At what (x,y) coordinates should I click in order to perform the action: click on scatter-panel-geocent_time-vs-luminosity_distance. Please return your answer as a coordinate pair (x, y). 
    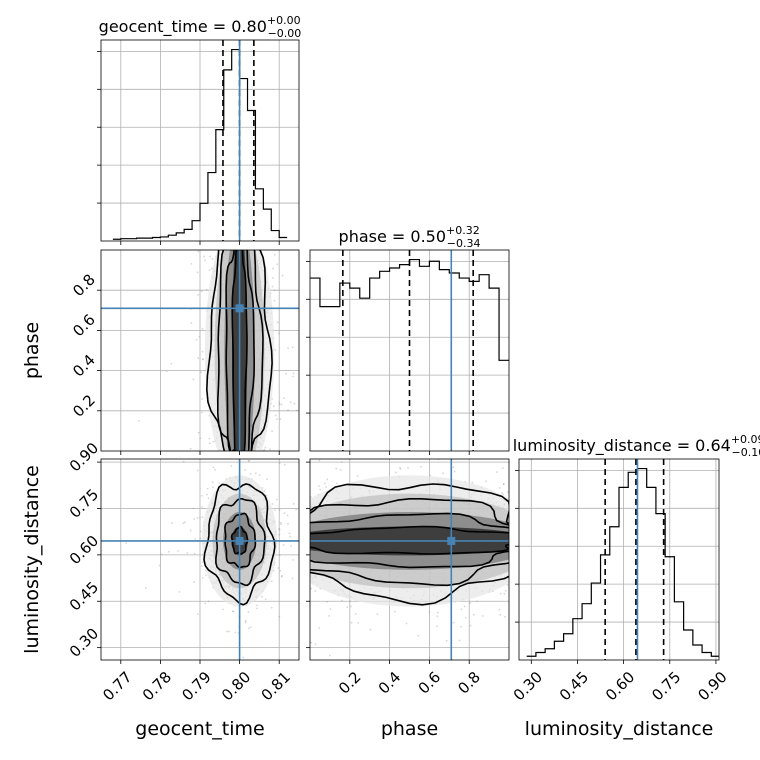
    Looking at the image, I should click on (202, 540).